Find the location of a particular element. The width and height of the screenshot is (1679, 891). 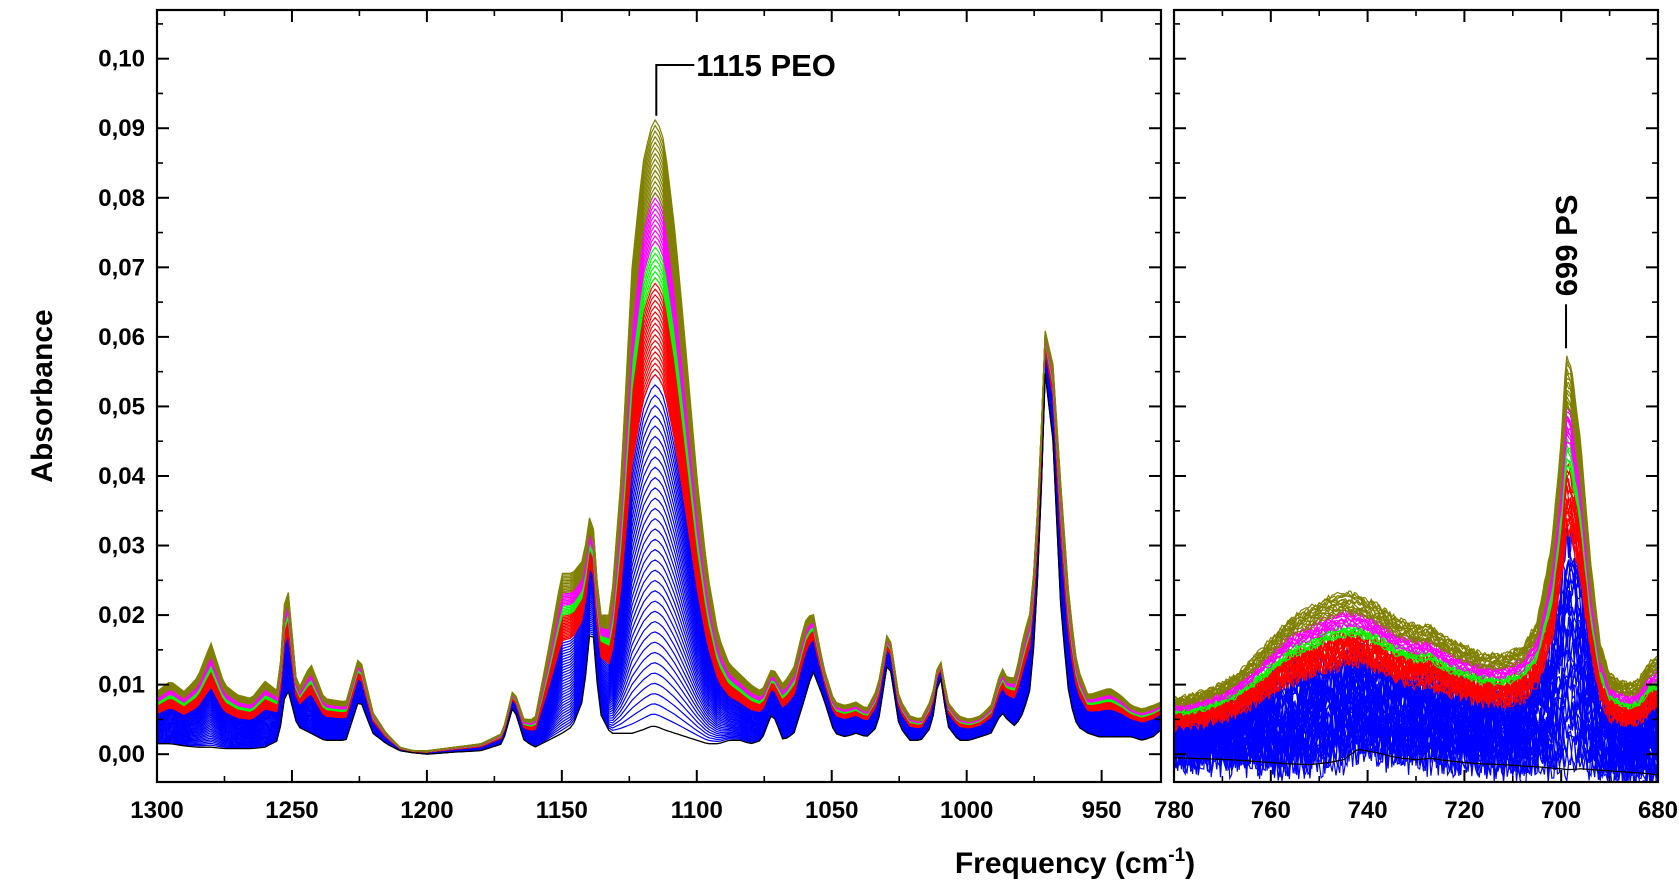

y-axis-title: Absorbance is located at coordinates (42, 395).